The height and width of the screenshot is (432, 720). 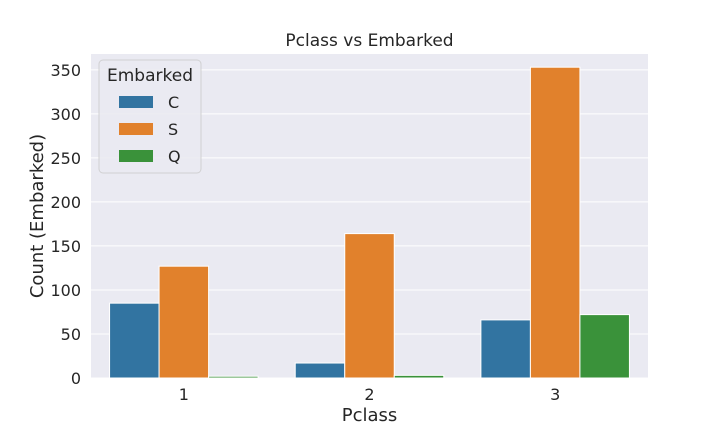 What do you see at coordinates (136, 129) in the screenshot?
I see `legend-swatch-s` at bounding box center [136, 129].